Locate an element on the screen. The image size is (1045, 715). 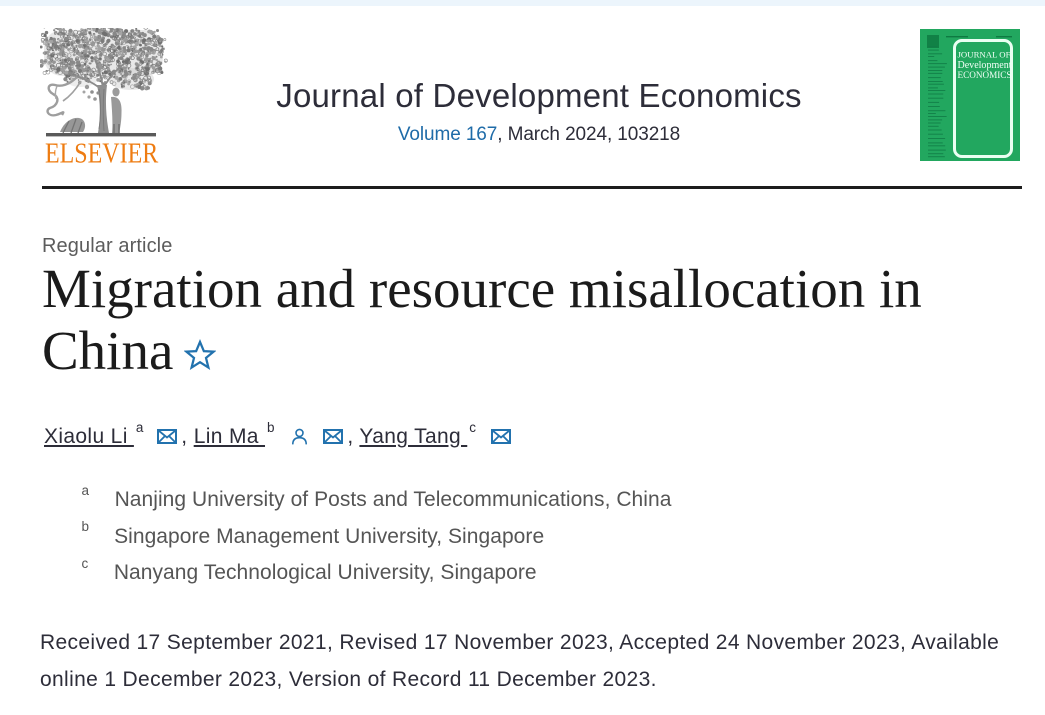
svg-text: Development is located at coordinates (985, 65).